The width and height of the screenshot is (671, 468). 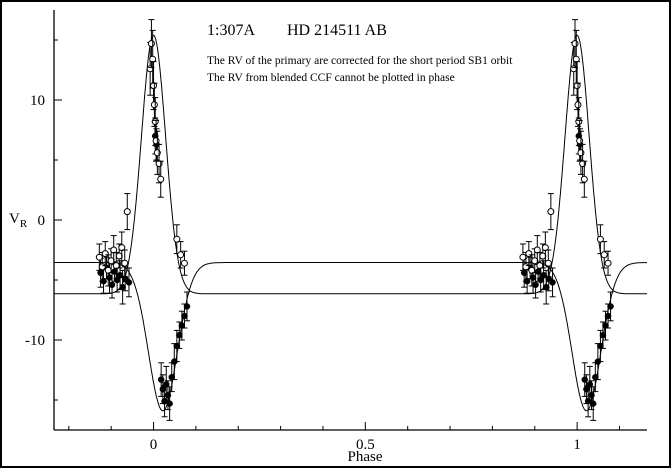 What do you see at coordinates (337, 30) in the screenshot?
I see `plot-title-system: HD 214511 AB` at bounding box center [337, 30].